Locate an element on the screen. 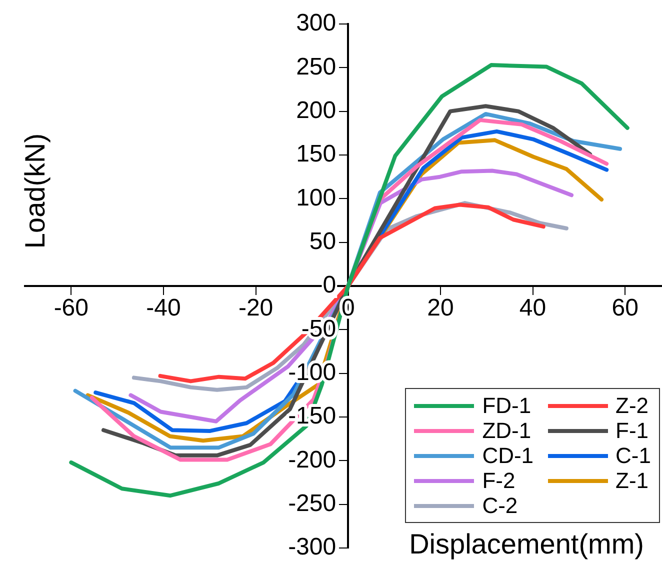 The height and width of the screenshot is (561, 662). y-tick-label: -300 is located at coordinates (312, 547).